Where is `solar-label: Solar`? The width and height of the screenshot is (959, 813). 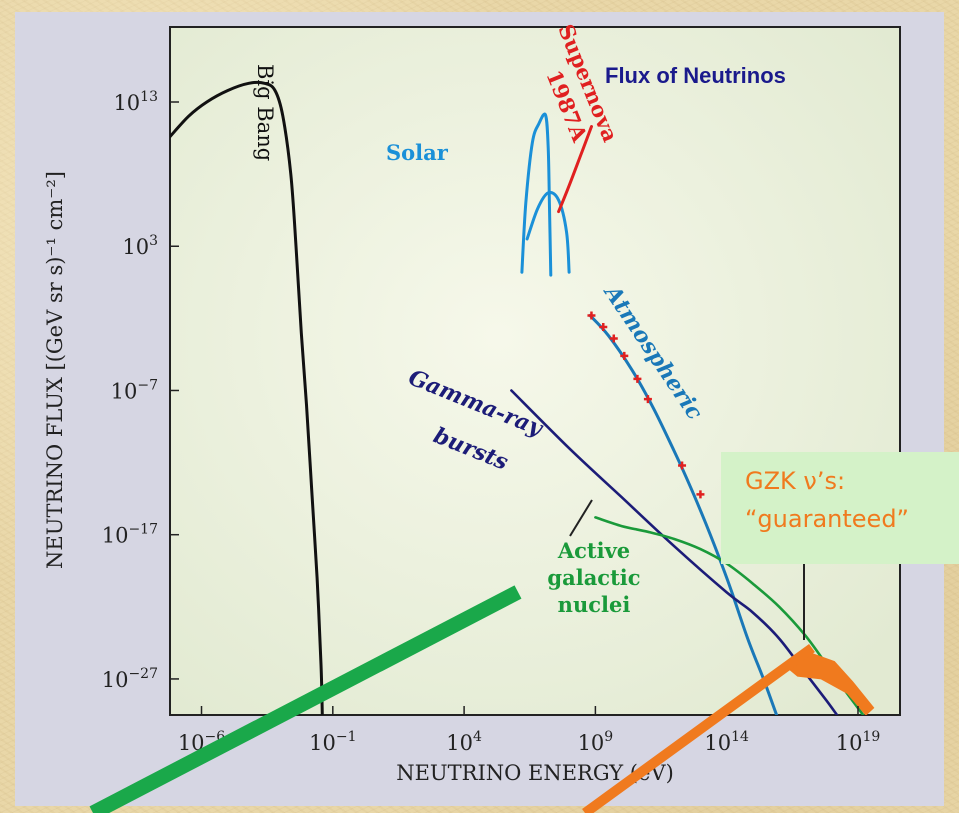
solar-label: Solar is located at coordinates (417, 152).